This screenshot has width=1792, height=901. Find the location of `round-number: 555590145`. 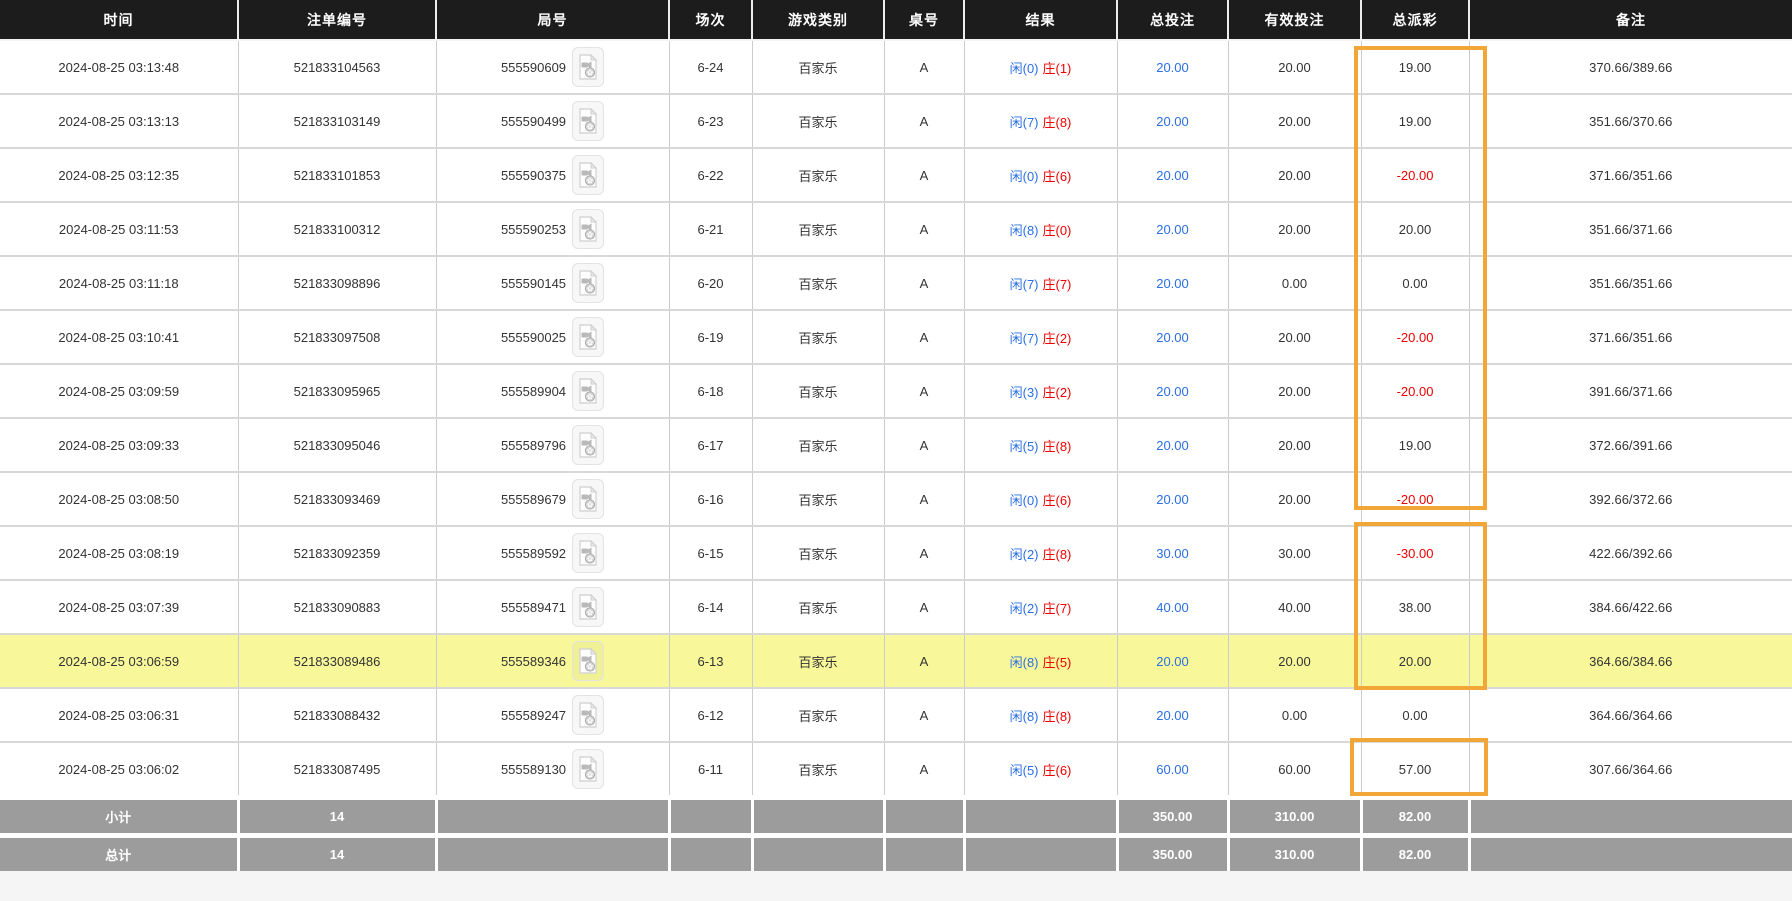

round-number: 555590145 is located at coordinates (533, 283).